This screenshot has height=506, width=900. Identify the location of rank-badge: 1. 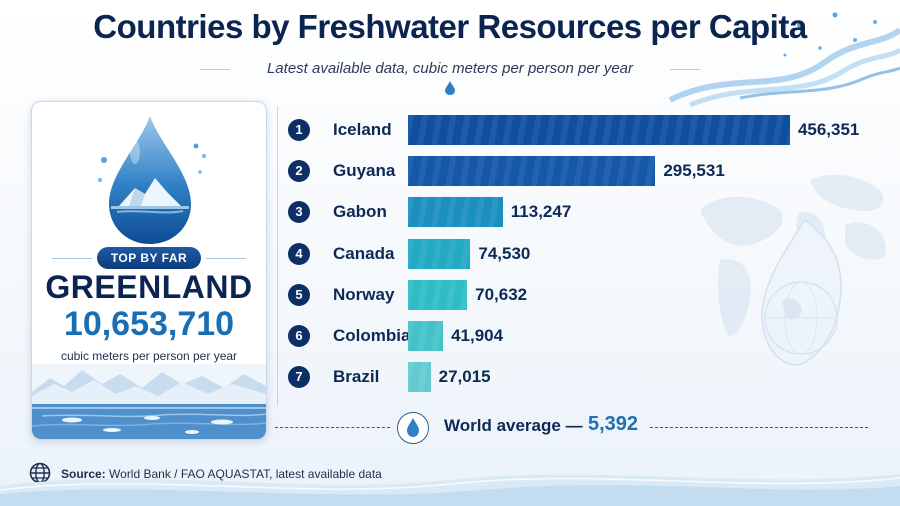
(299, 130).